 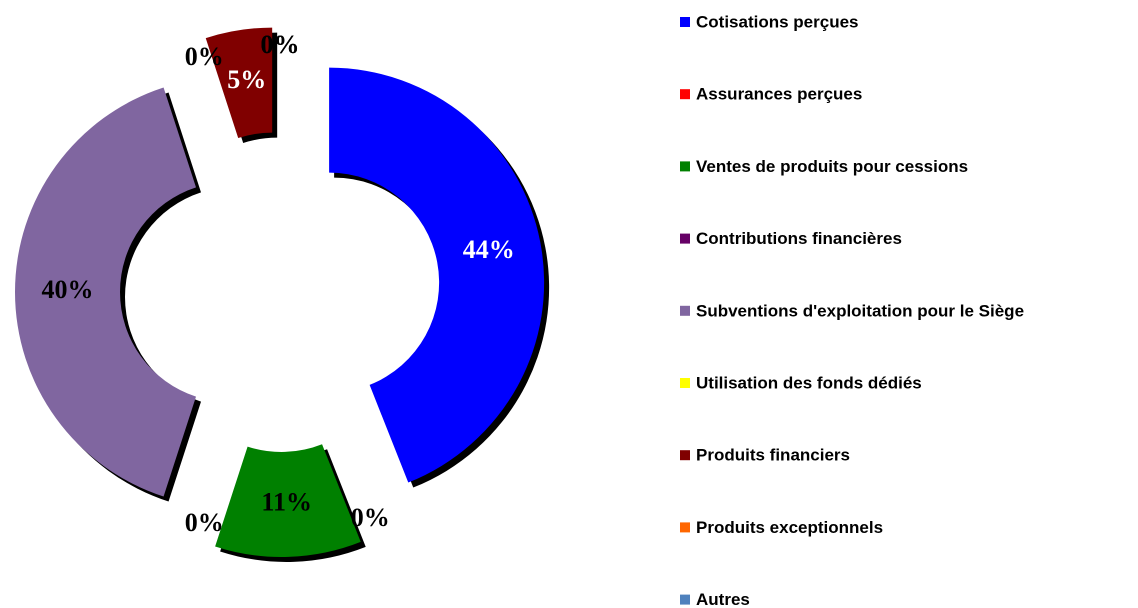 I want to click on data-label: 40%, so click(x=68, y=289).